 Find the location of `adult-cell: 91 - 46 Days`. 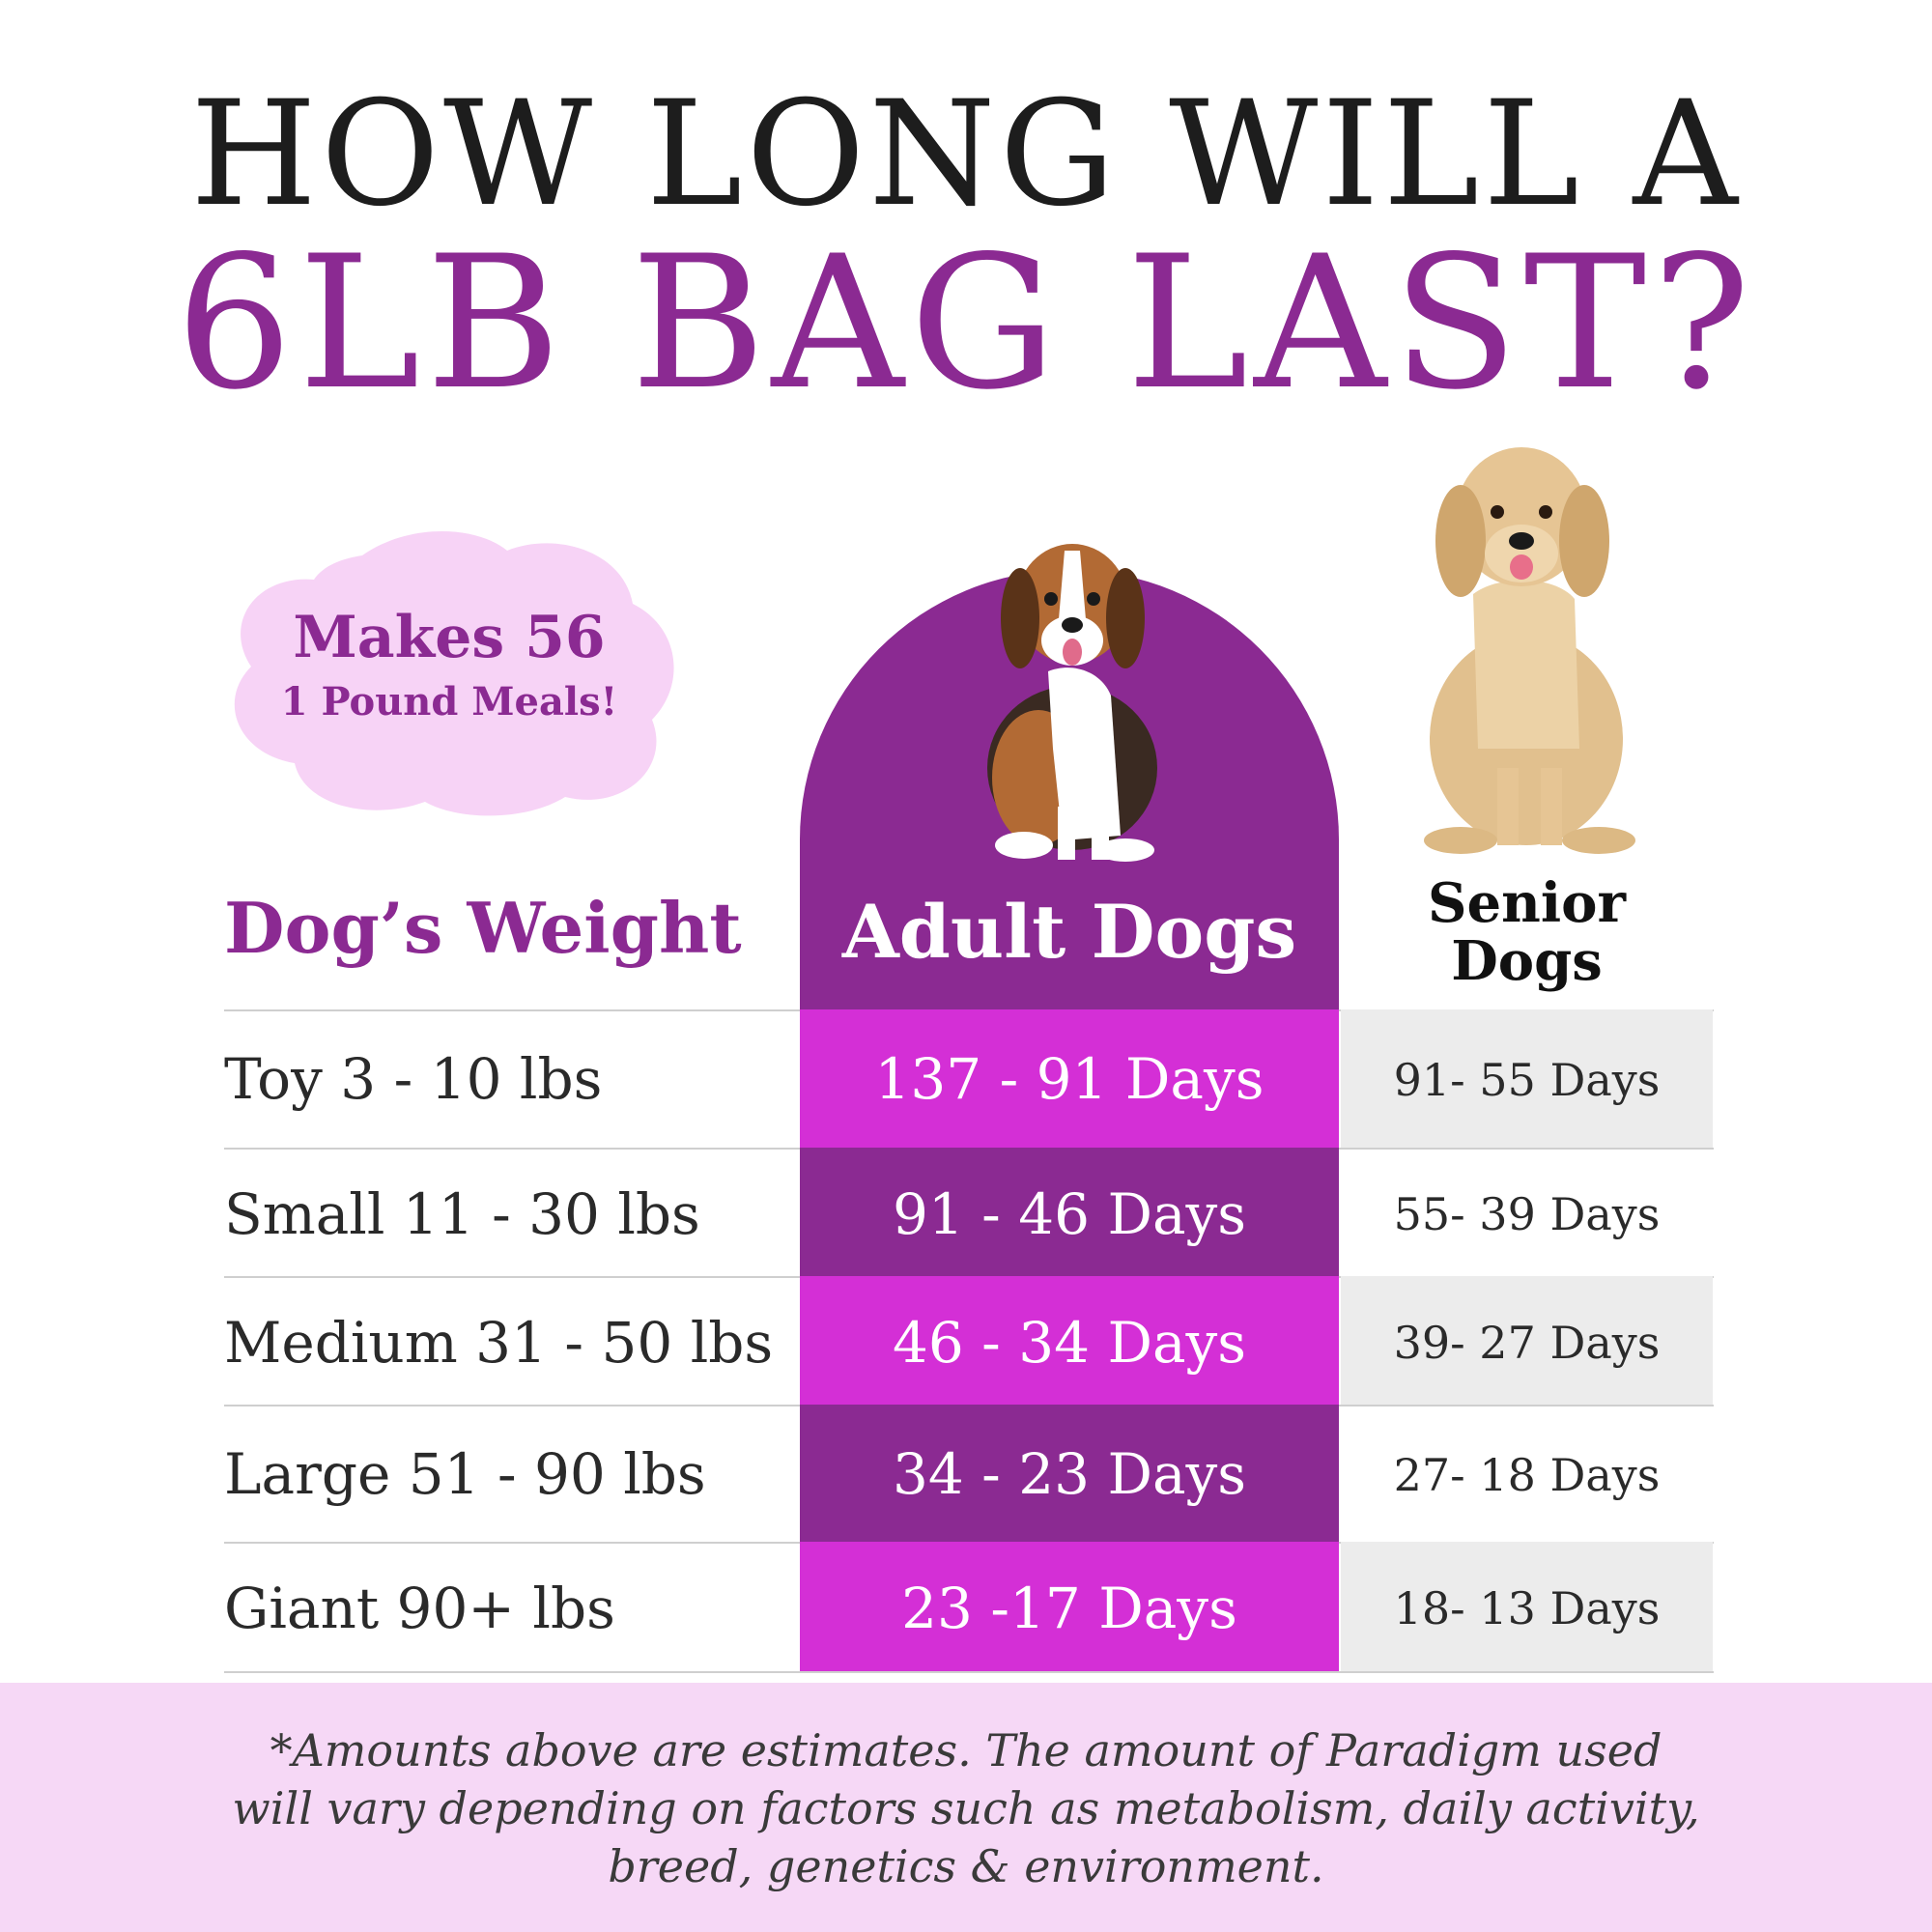

adult-cell: 91 - 46 Days is located at coordinates (1069, 1214).